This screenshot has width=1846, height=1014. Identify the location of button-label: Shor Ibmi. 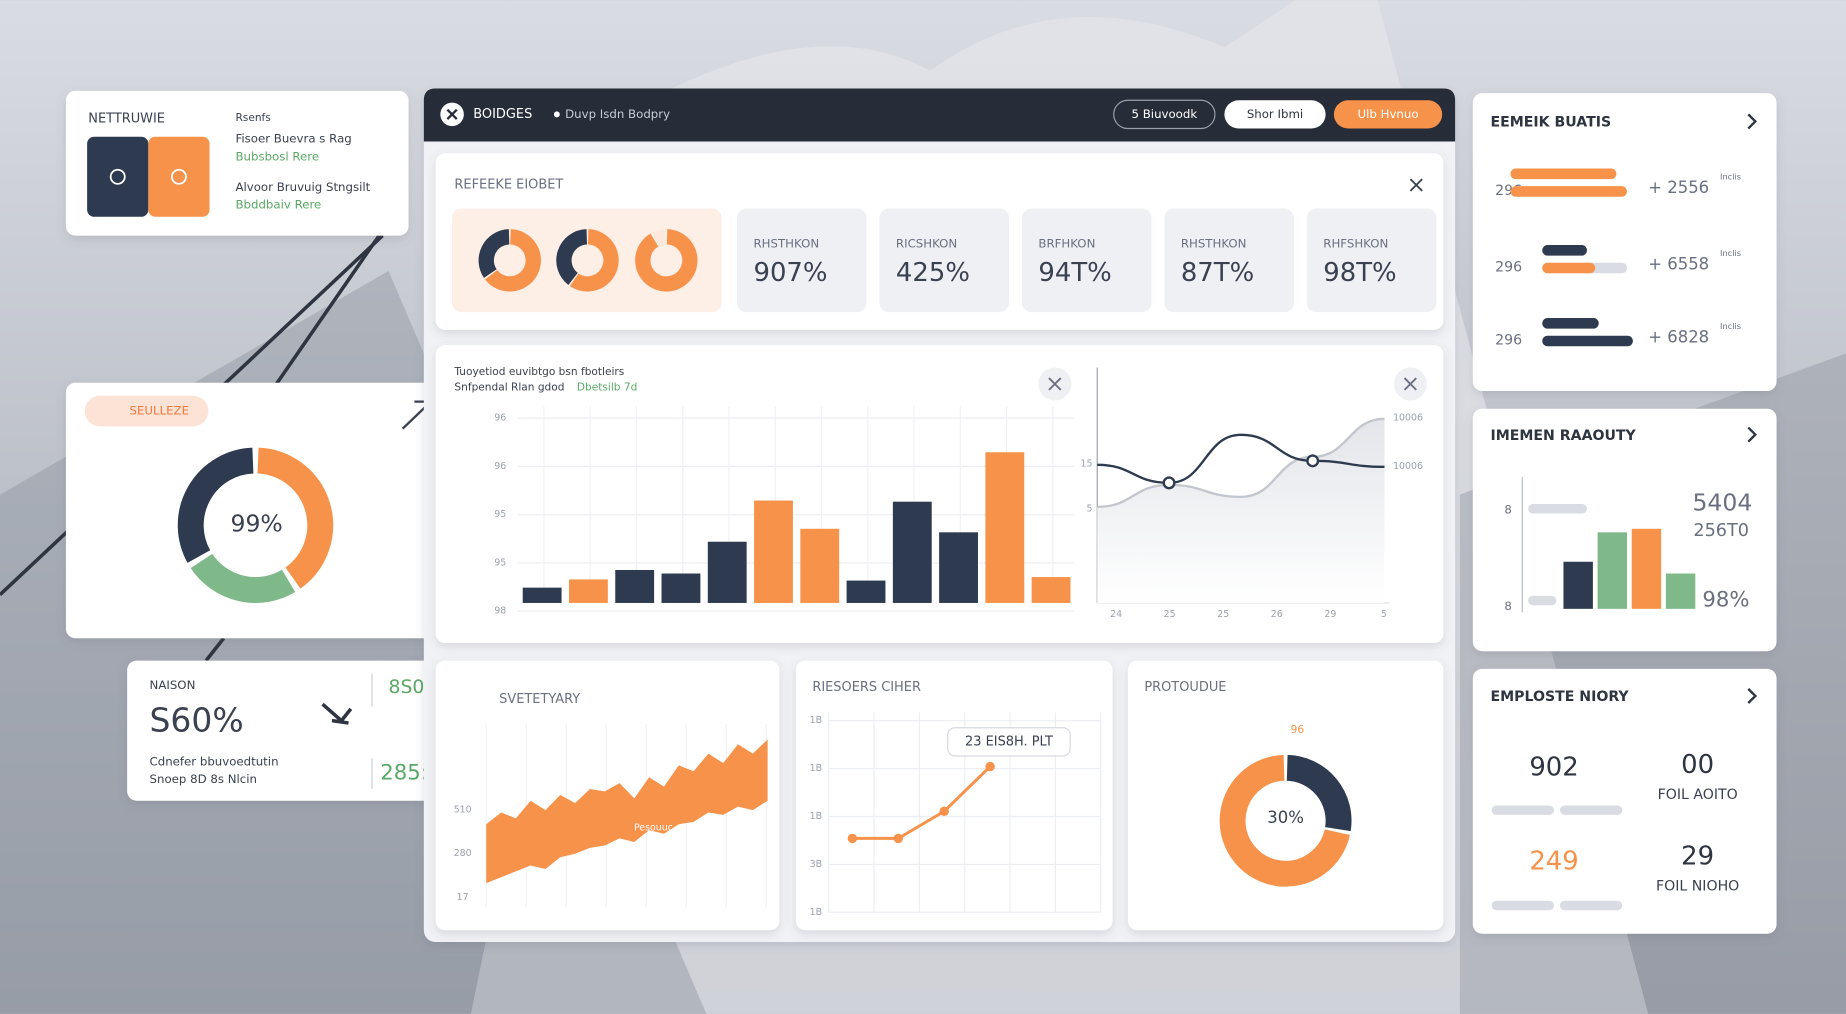
(1275, 114).